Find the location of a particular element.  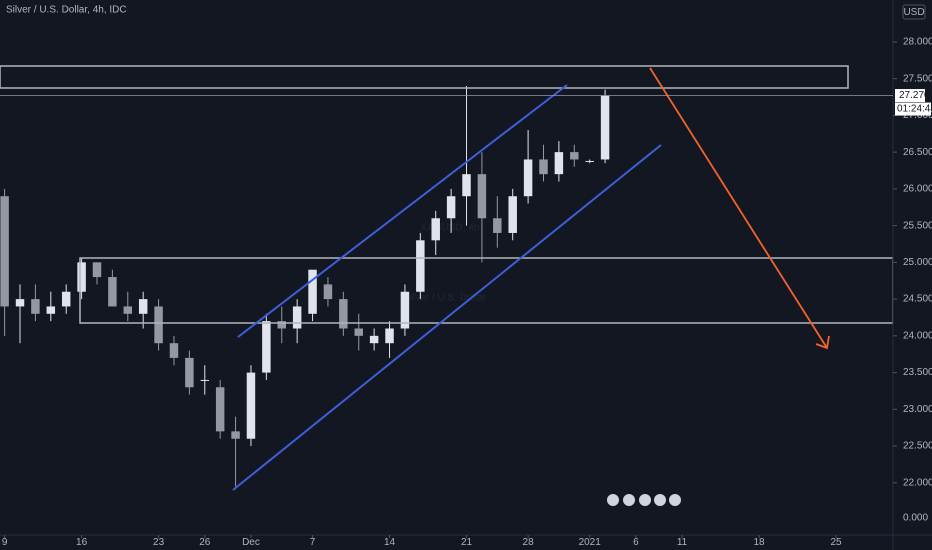

currency-button is located at coordinates (914, 12).